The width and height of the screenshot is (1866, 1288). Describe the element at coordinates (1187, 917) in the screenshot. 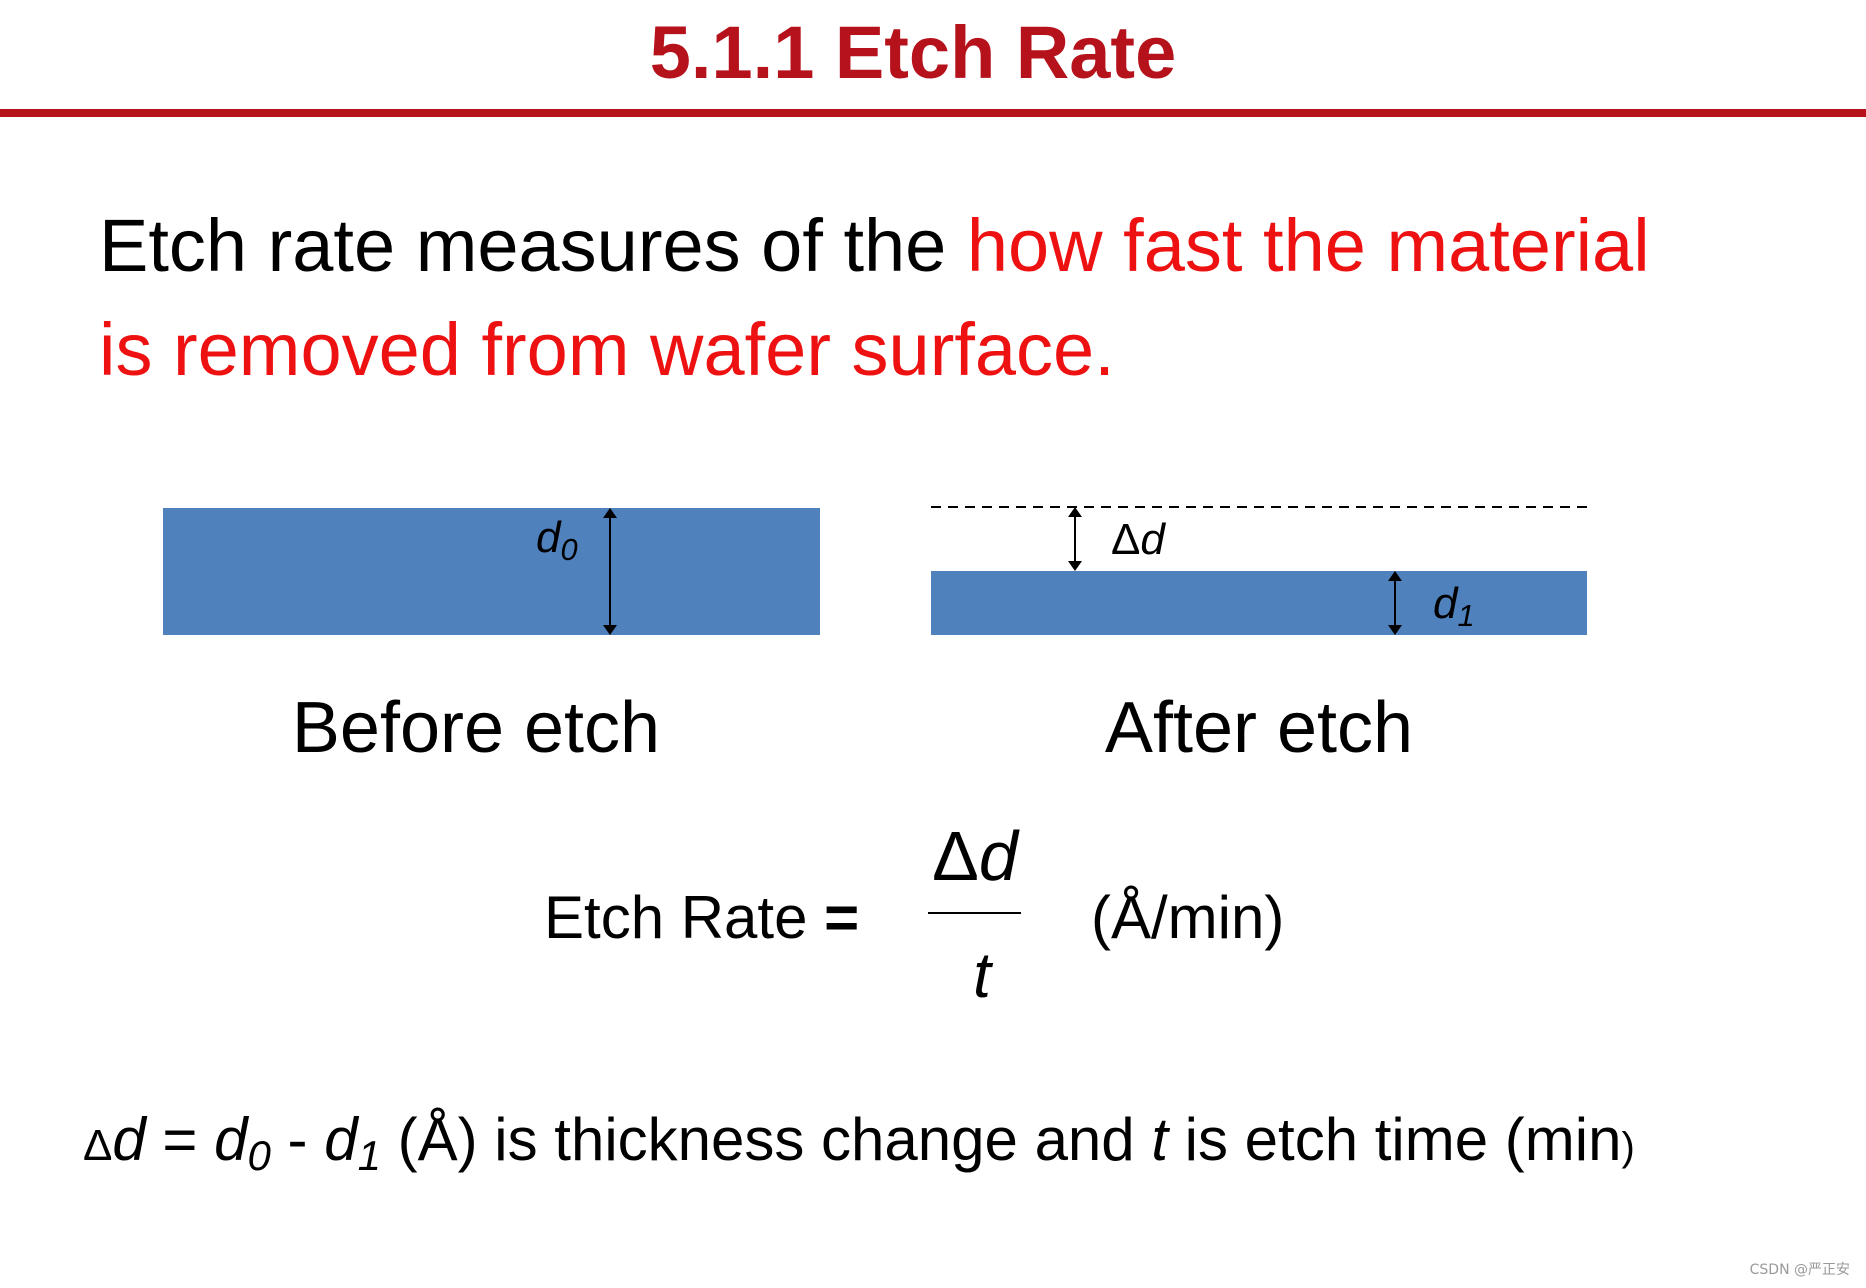

I see `formula-unit: (Å/min)` at that location.